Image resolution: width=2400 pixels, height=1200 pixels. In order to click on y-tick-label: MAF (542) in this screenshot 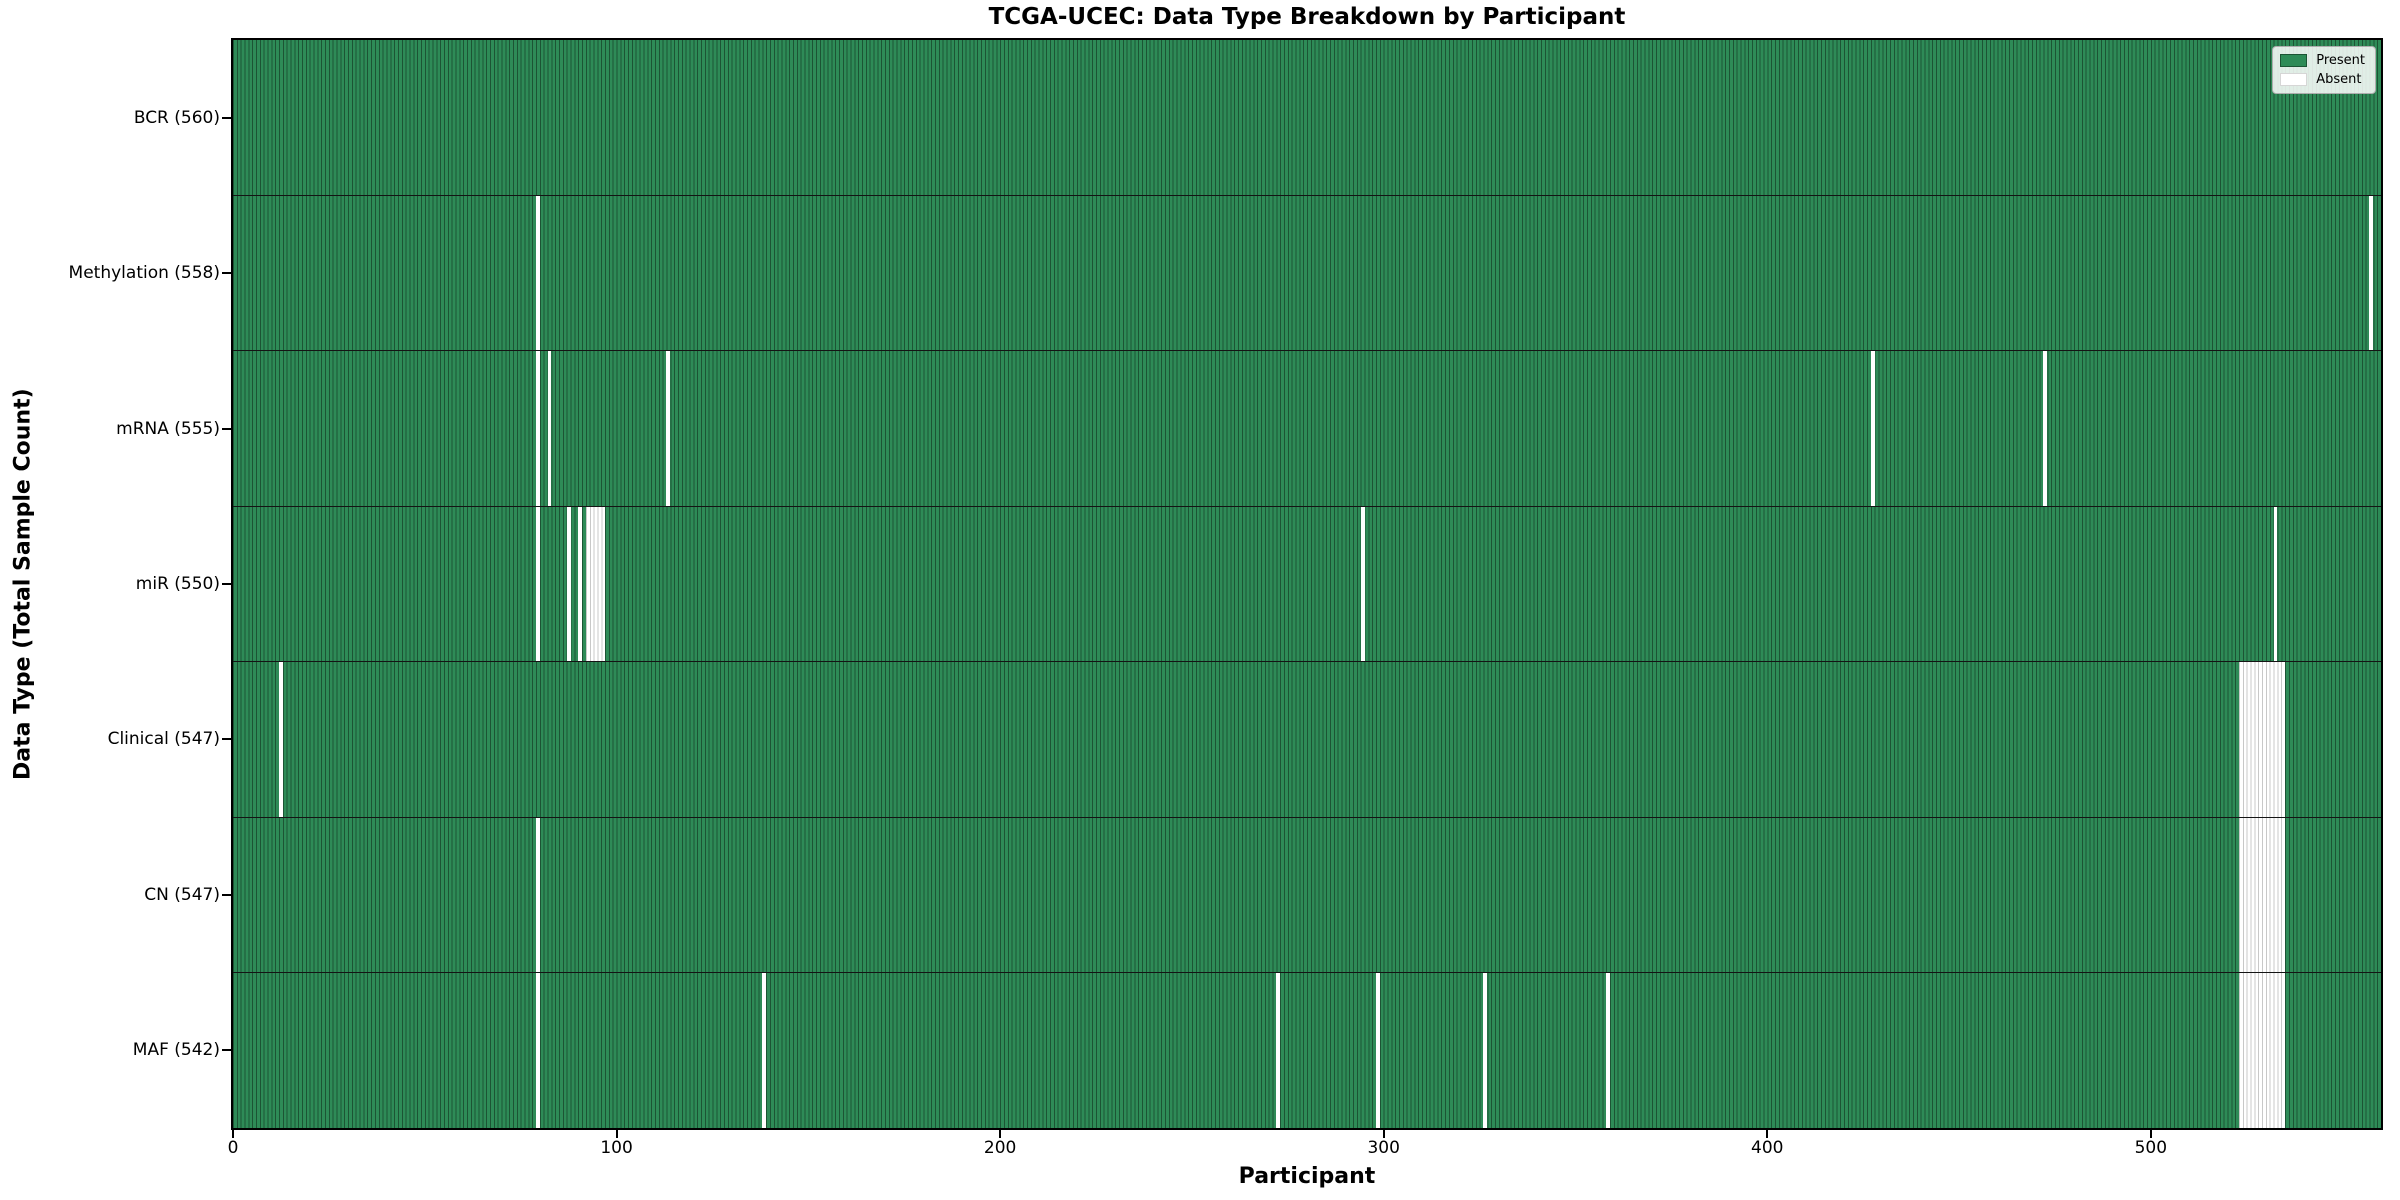, I will do `click(176, 1050)`.